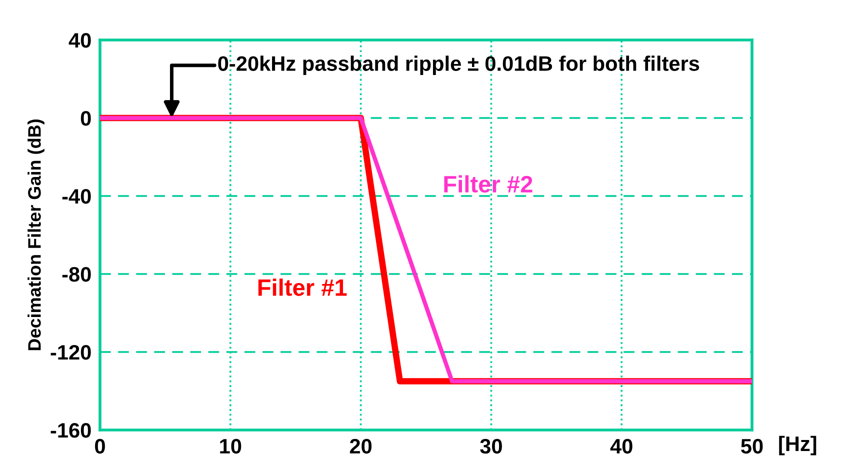  Describe the element at coordinates (100, 446) in the screenshot. I see `x-tick-label: 0` at that location.